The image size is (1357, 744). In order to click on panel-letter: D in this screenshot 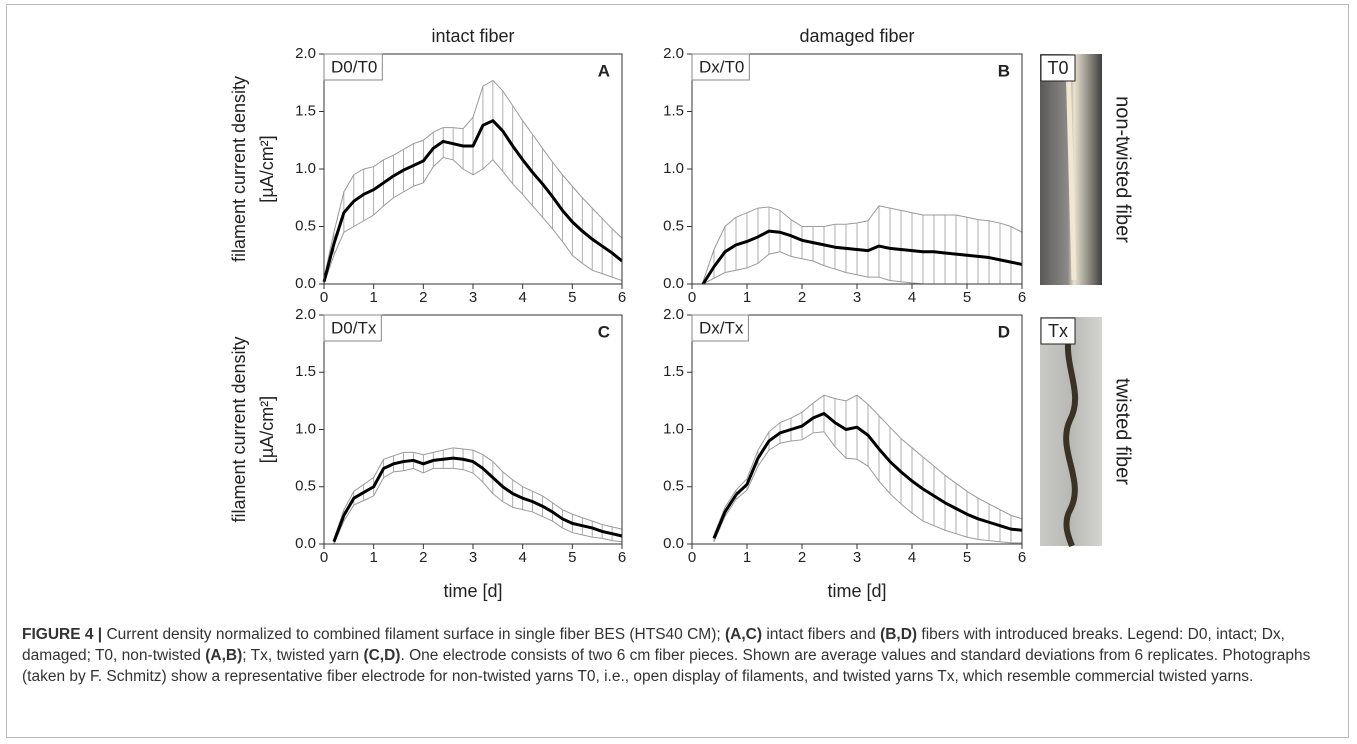, I will do `click(1004, 331)`.